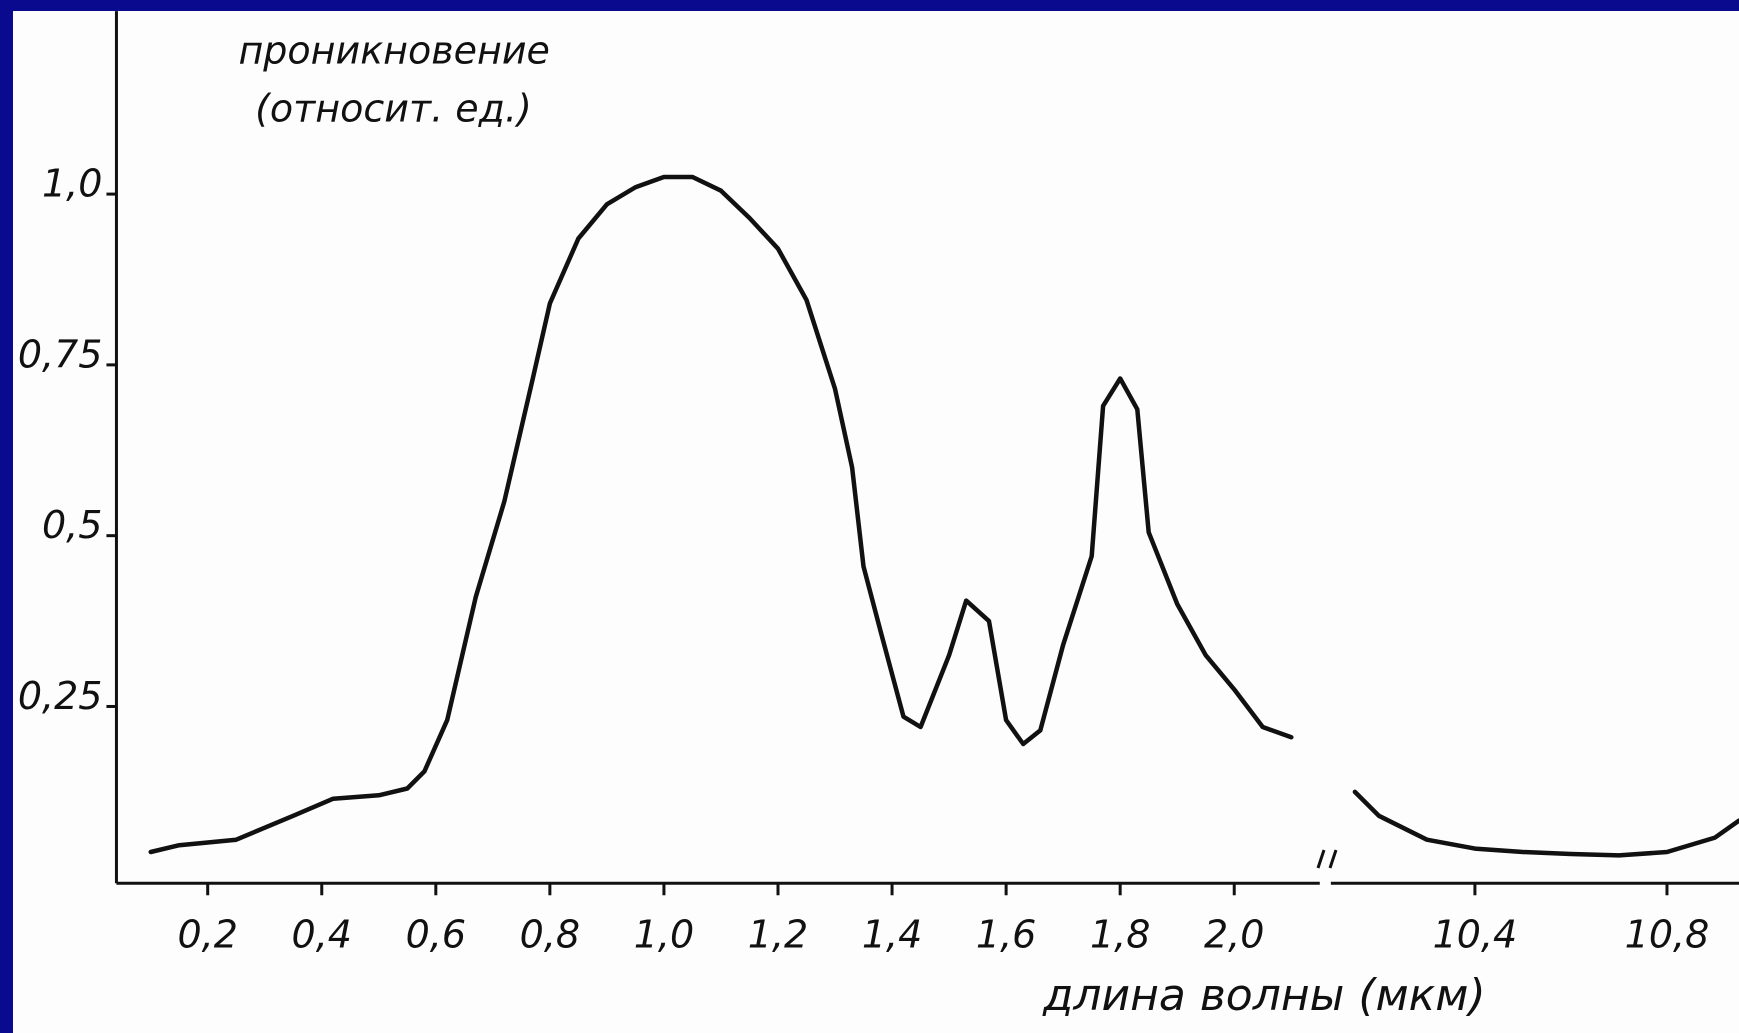  I want to click on x-tick-label: 1,4, so click(892, 935).